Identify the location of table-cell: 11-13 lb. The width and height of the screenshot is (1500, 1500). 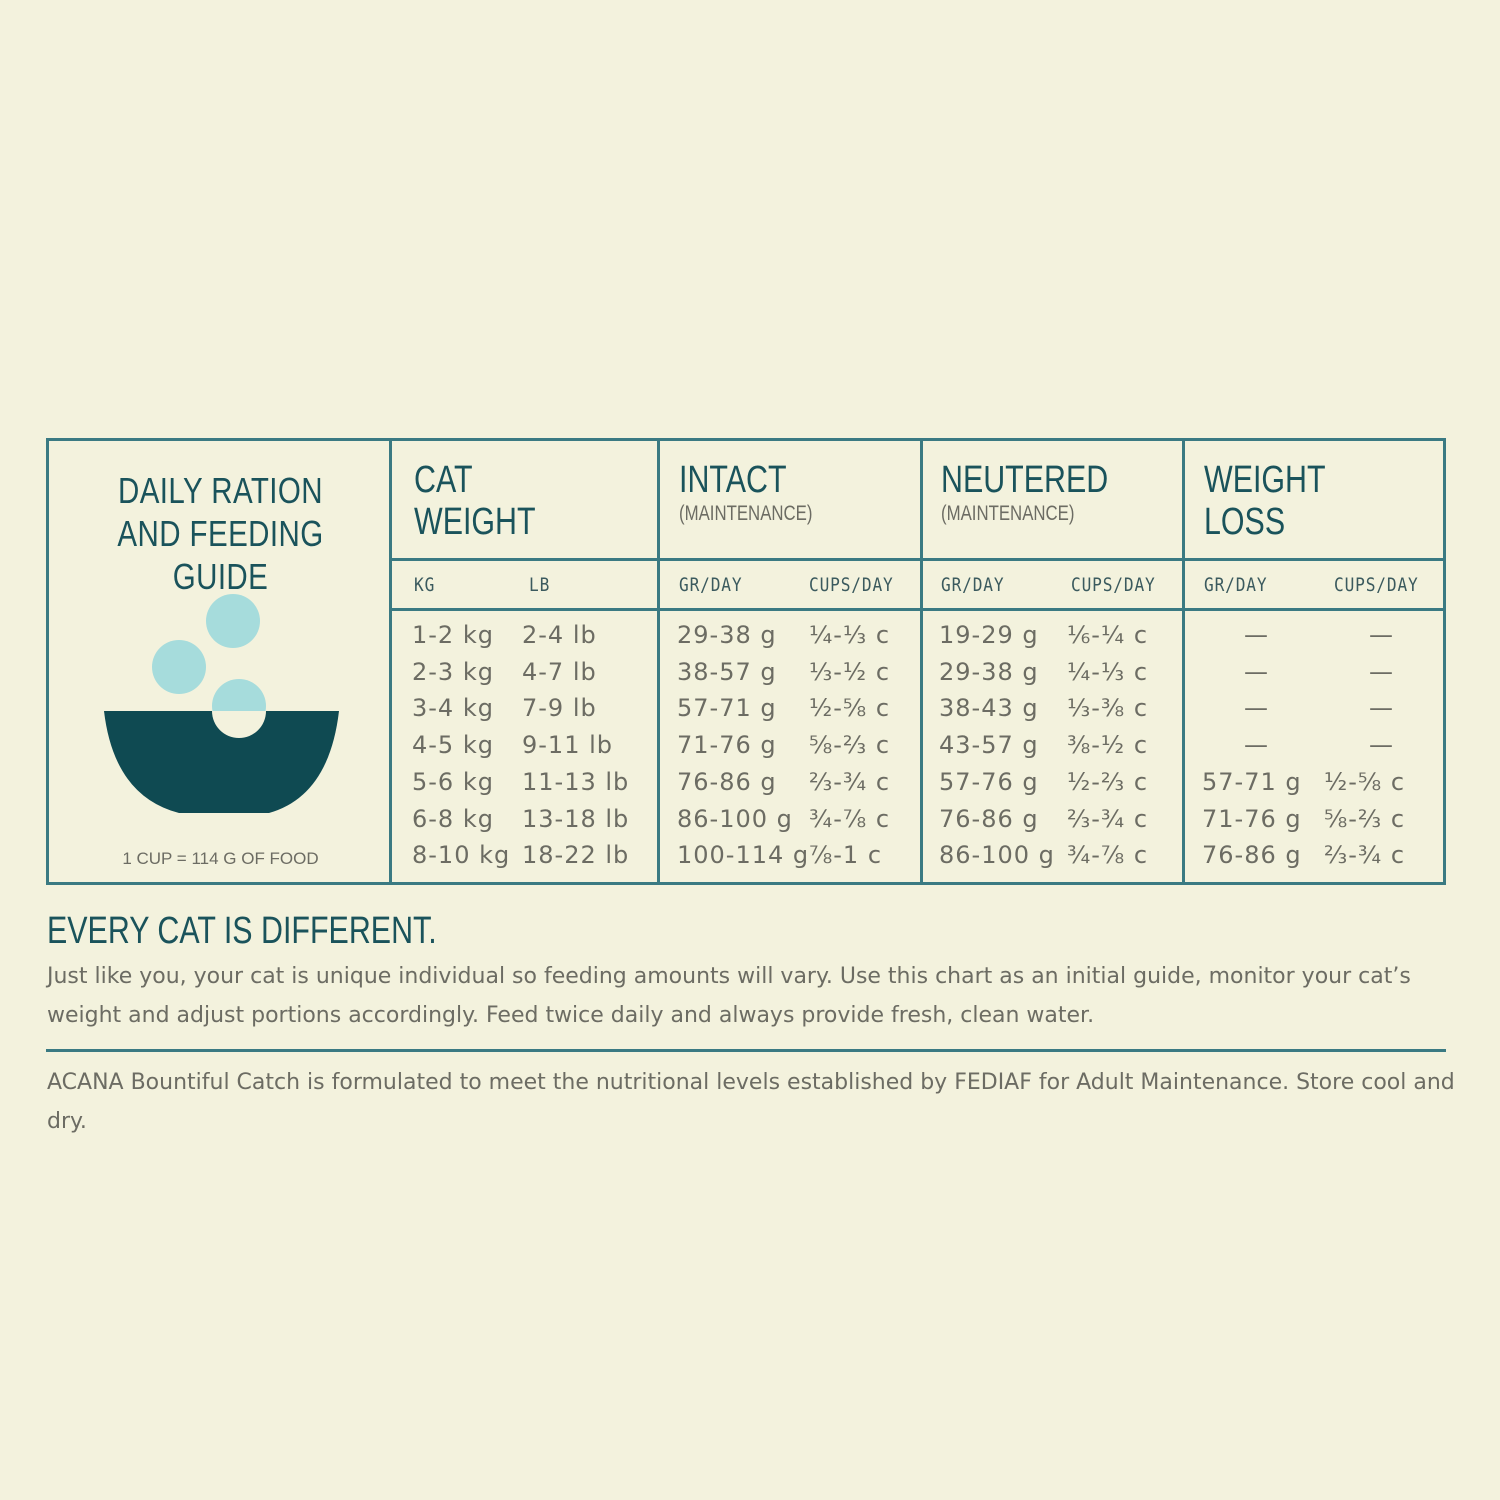
(576, 781).